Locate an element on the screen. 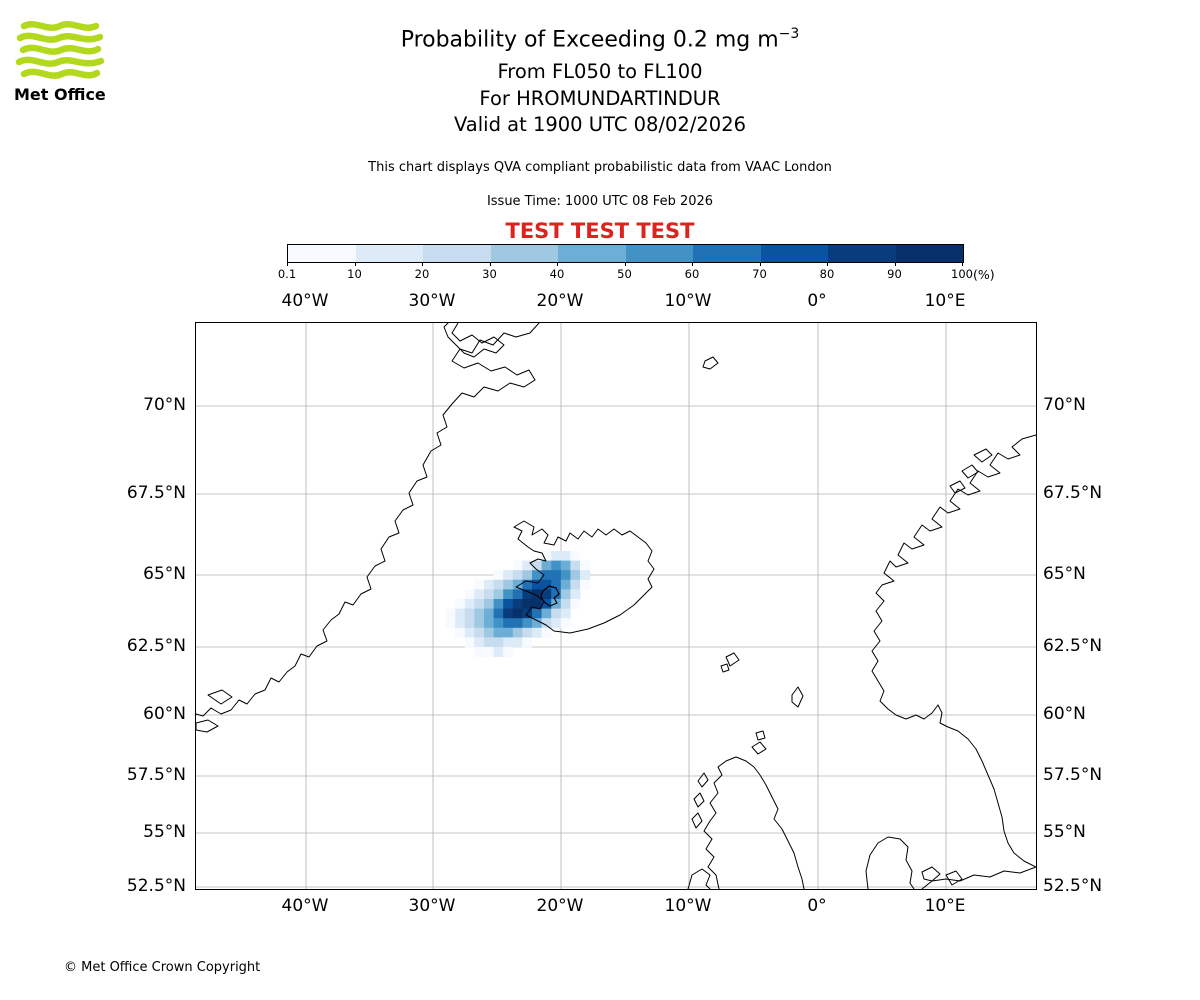 This screenshot has width=1200, height=1000. colorbar-tick-label: 80 is located at coordinates (827, 274).